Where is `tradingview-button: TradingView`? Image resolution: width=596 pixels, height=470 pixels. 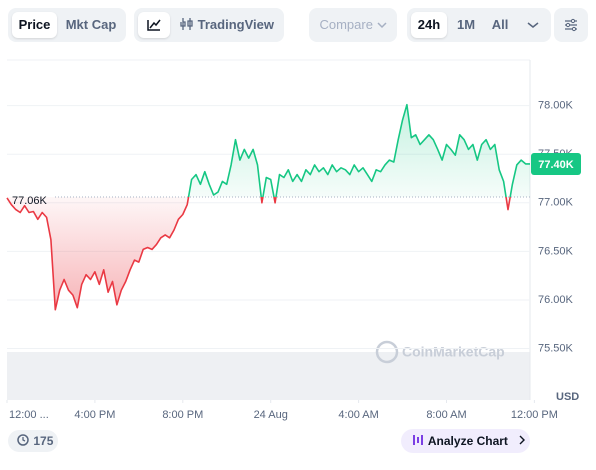 tradingview-button: TradingView is located at coordinates (227, 25).